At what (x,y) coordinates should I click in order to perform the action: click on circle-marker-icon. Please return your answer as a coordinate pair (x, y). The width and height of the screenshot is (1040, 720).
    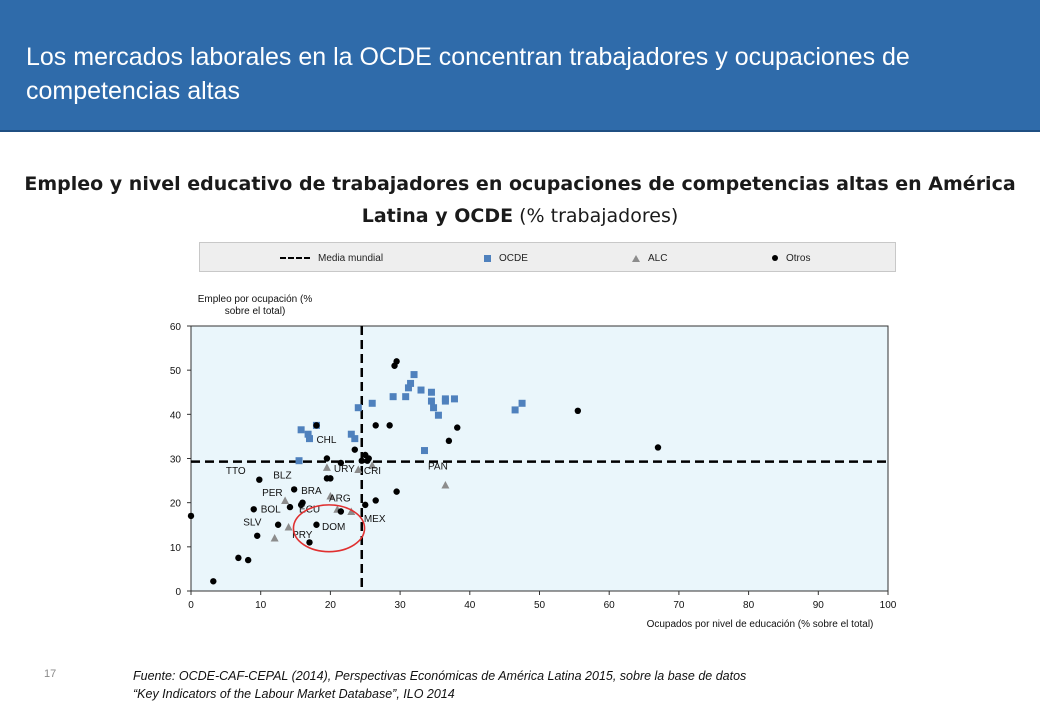
    Looking at the image, I should click on (775, 258).